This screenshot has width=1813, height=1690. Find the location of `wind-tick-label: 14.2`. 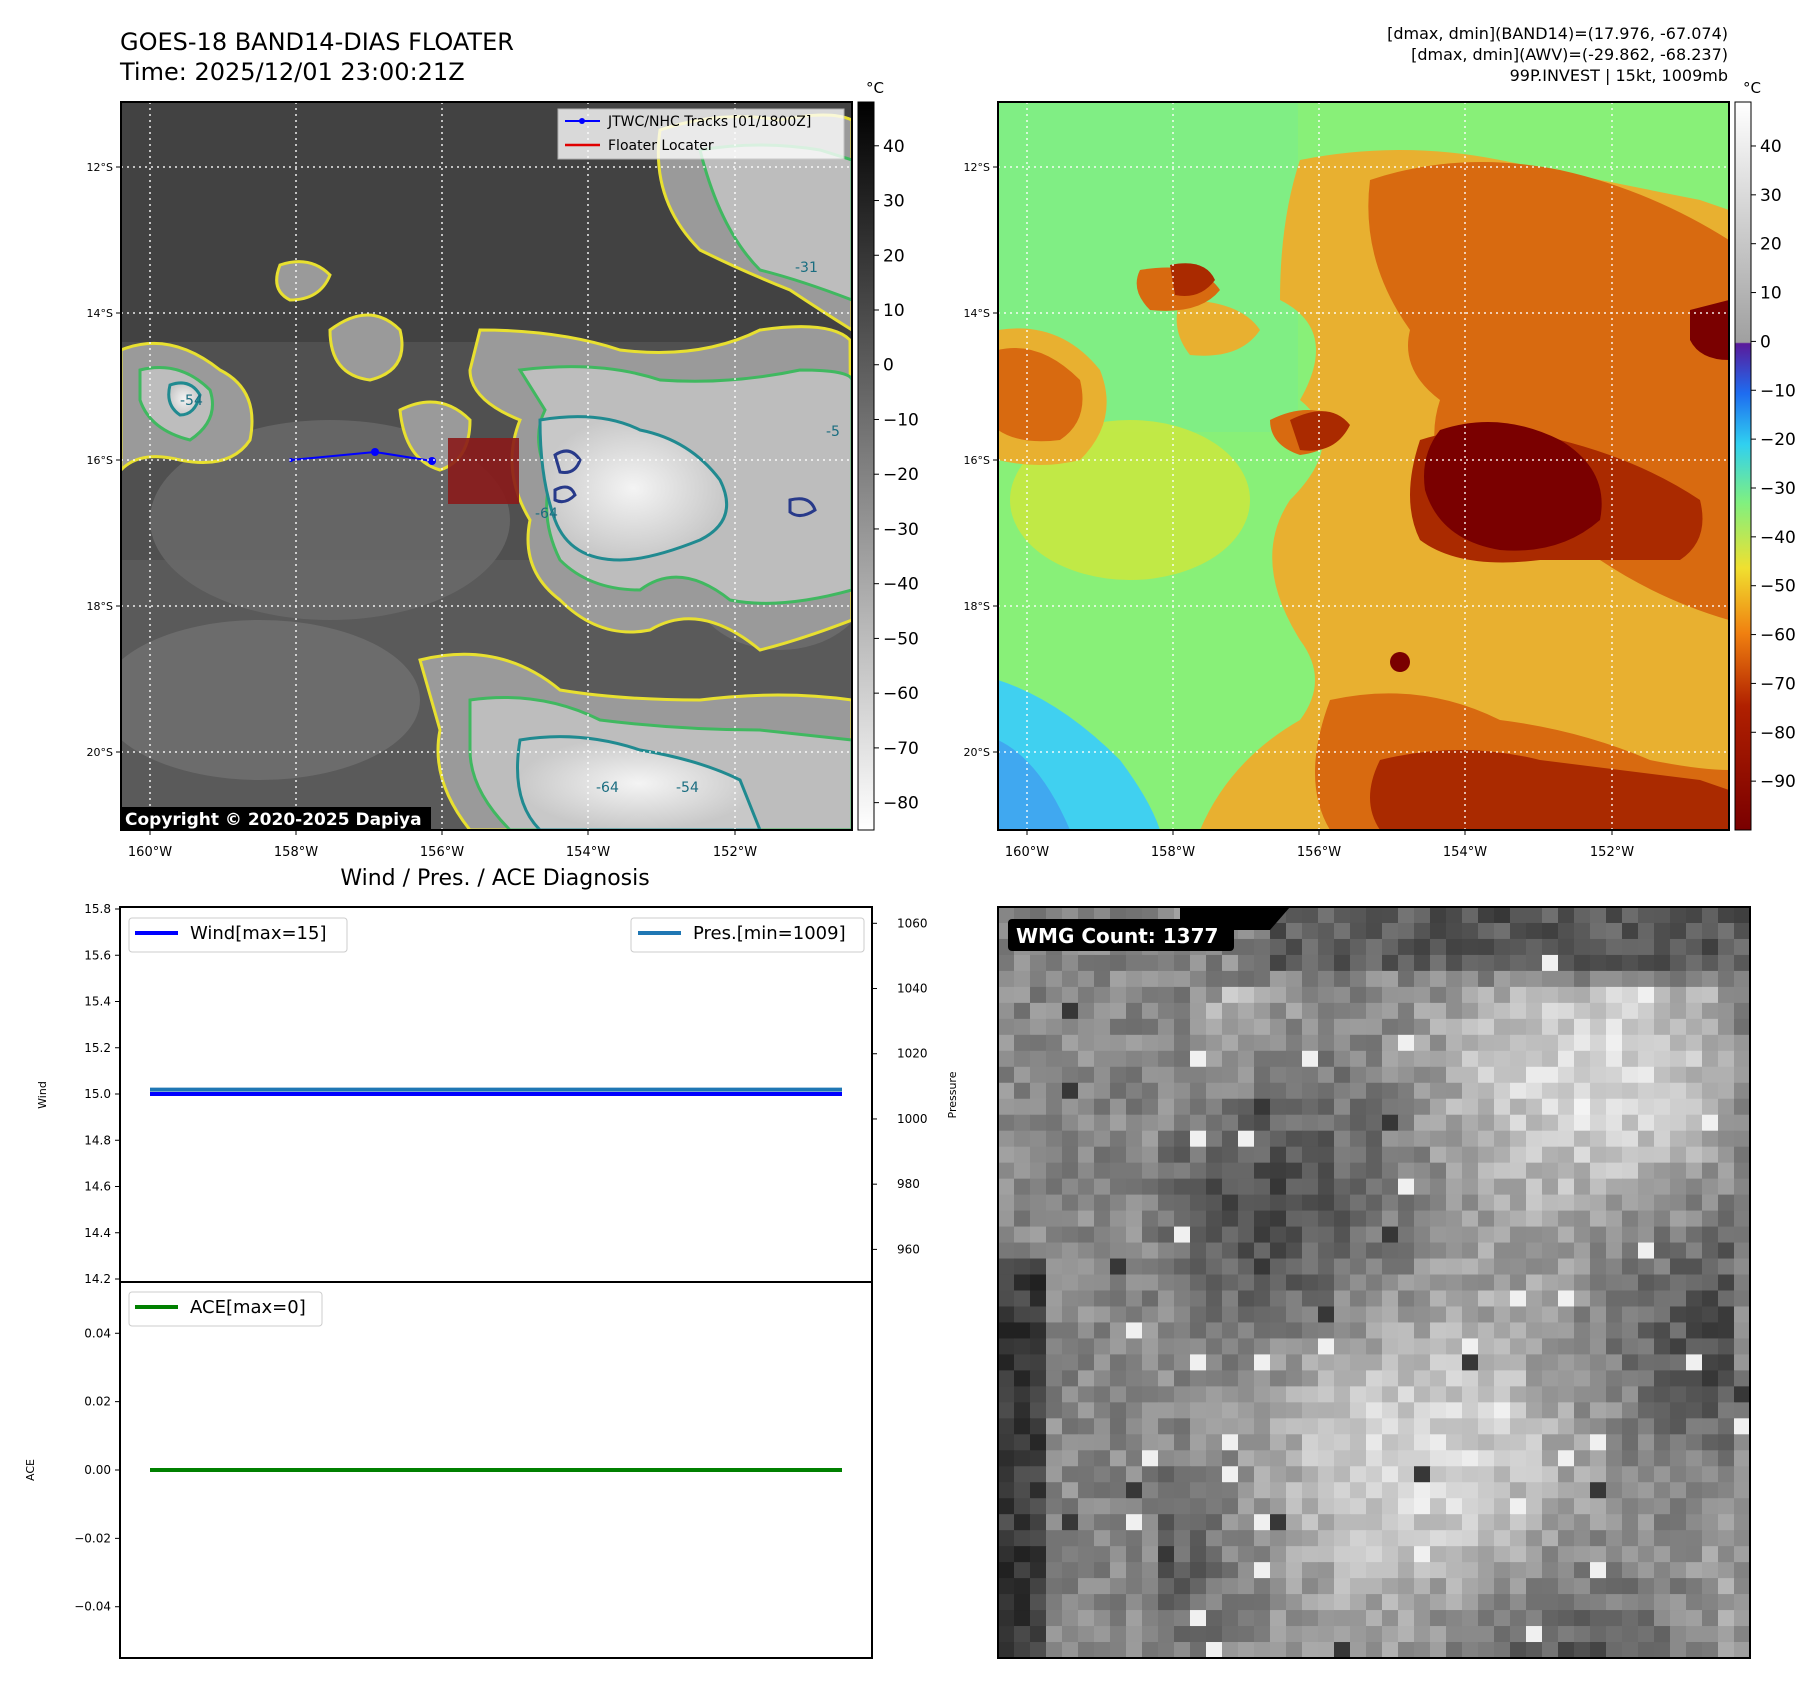

wind-tick-label: 14.2 is located at coordinates (97, 1279).